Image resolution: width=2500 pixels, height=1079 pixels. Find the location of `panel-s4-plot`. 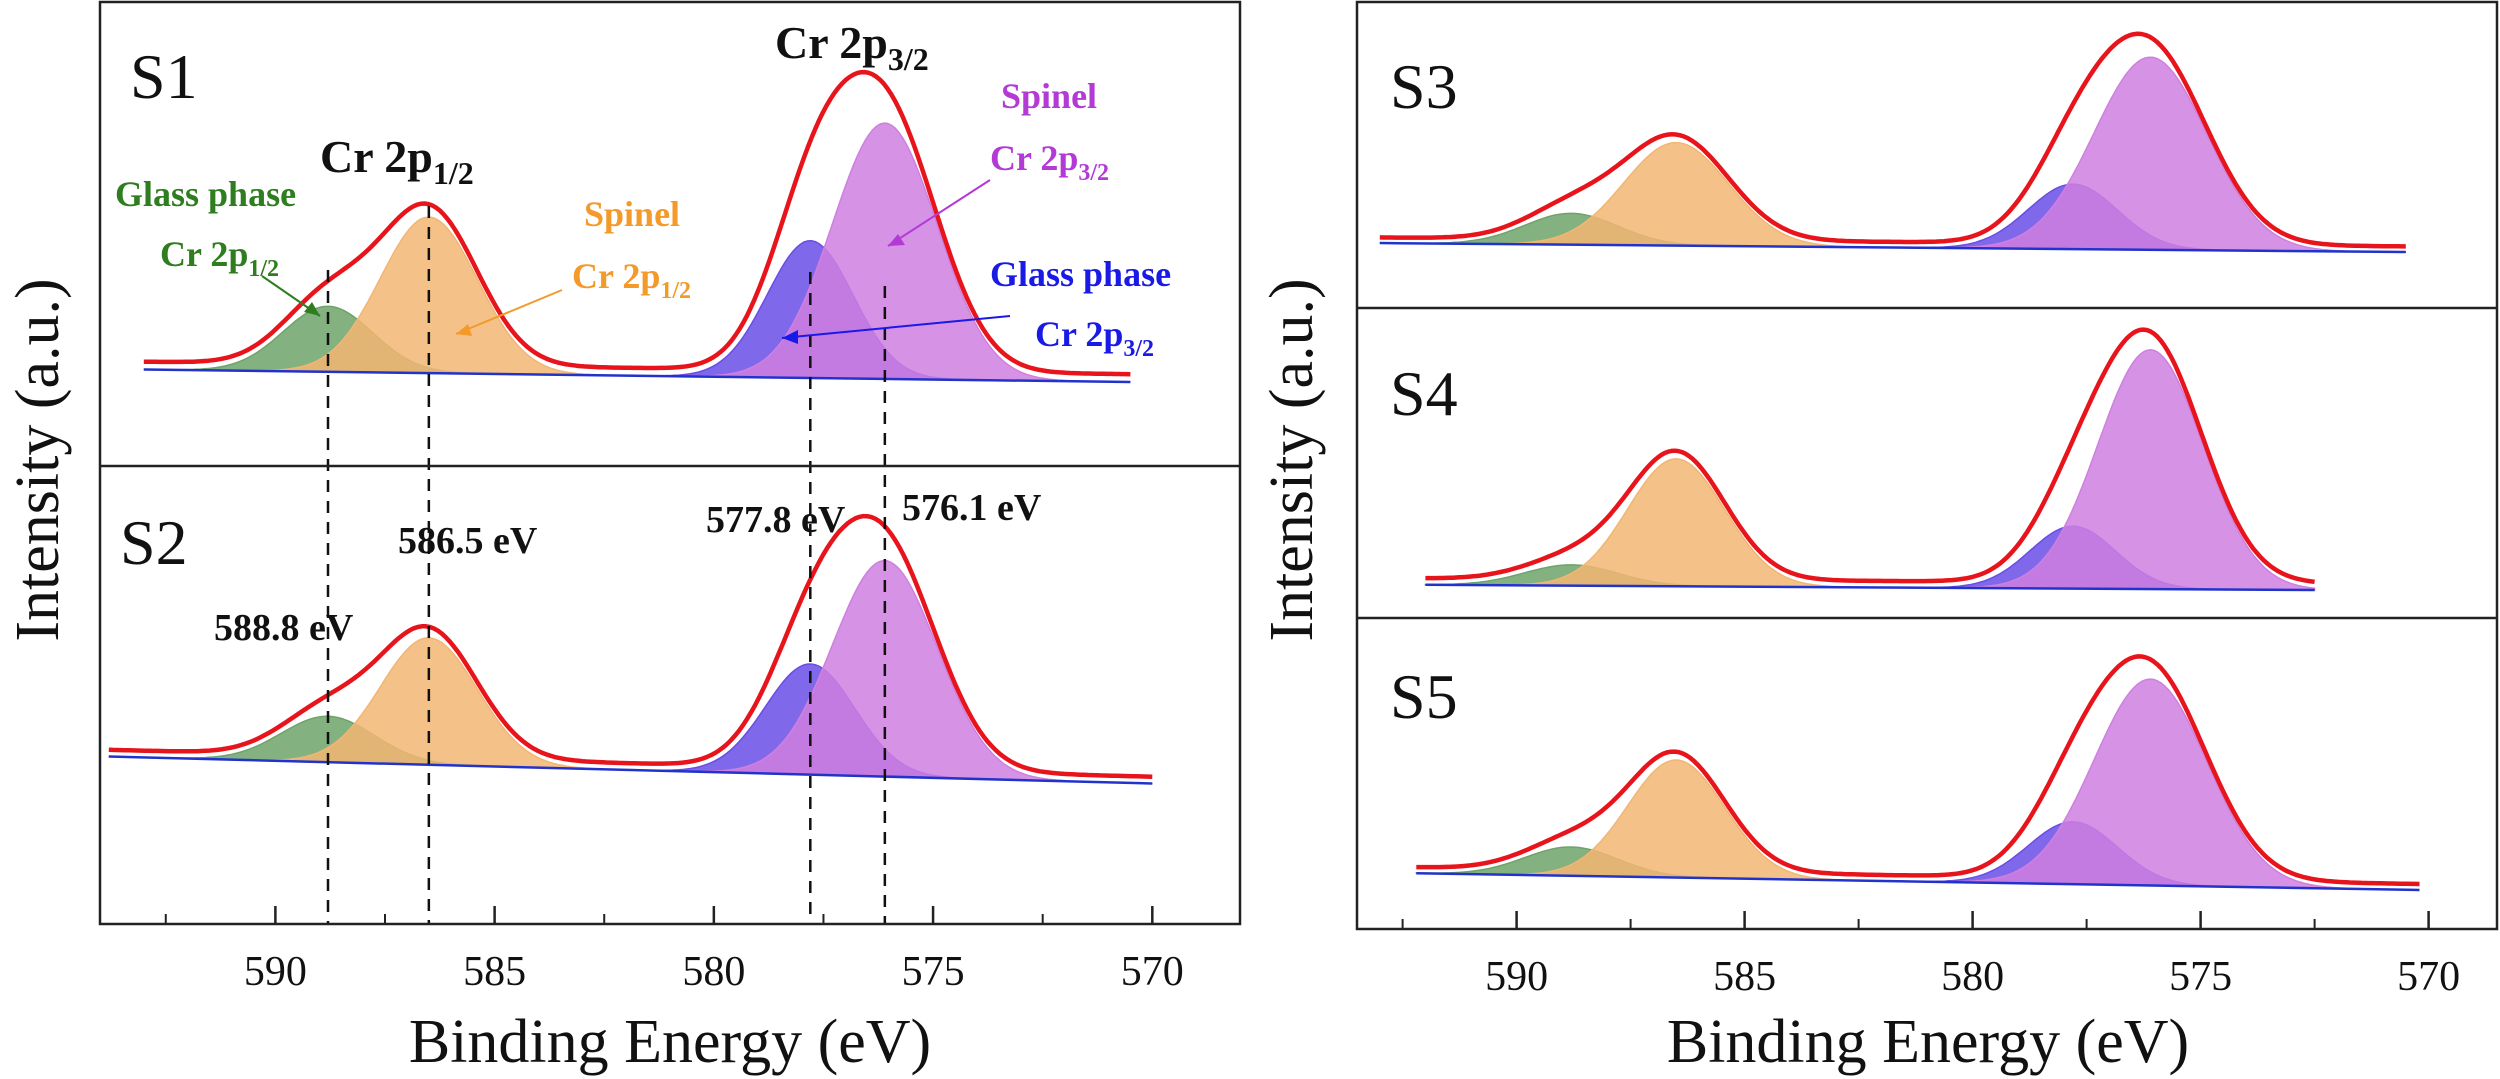

panel-s4-plot is located at coordinates (1870, 459).